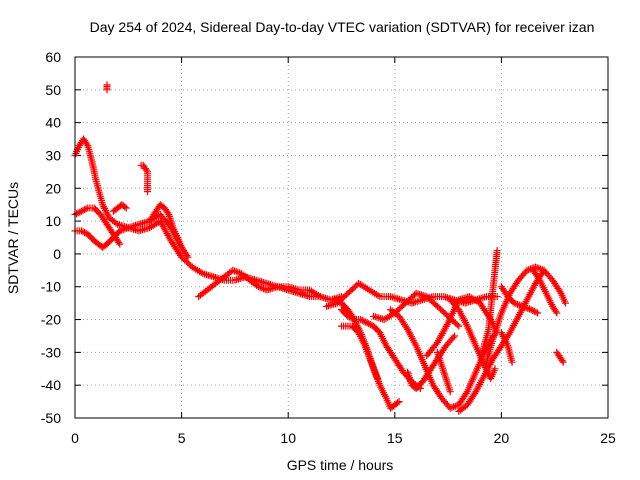  What do you see at coordinates (395, 438) in the screenshot?
I see `x-tick-label: 15` at bounding box center [395, 438].